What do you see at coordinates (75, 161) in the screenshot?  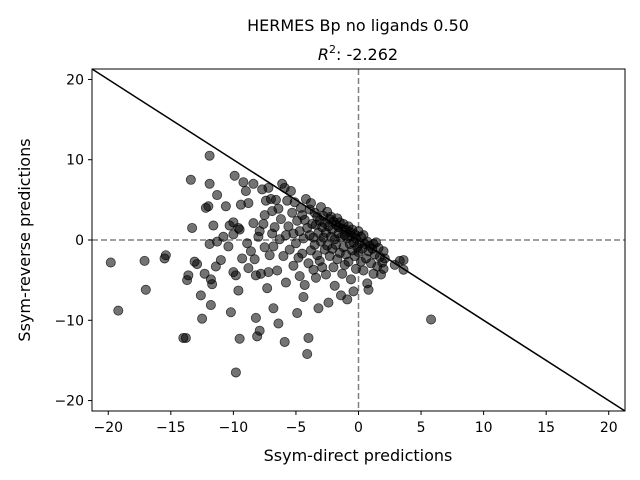 I see `y-tick-label: 10` at bounding box center [75, 161].